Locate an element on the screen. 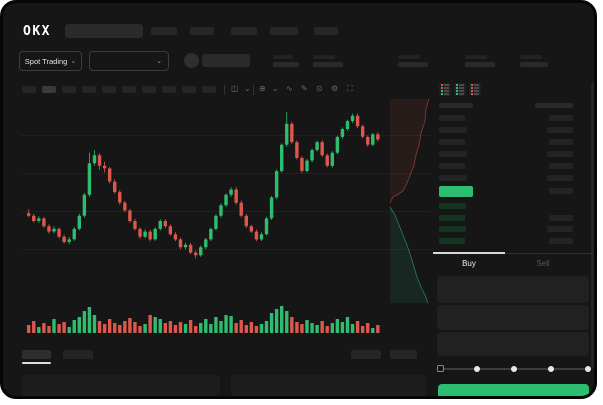 Image resolution: width=603 pixels, height=405 pixels. orderbook-view-combined-icon is located at coordinates (445, 89).